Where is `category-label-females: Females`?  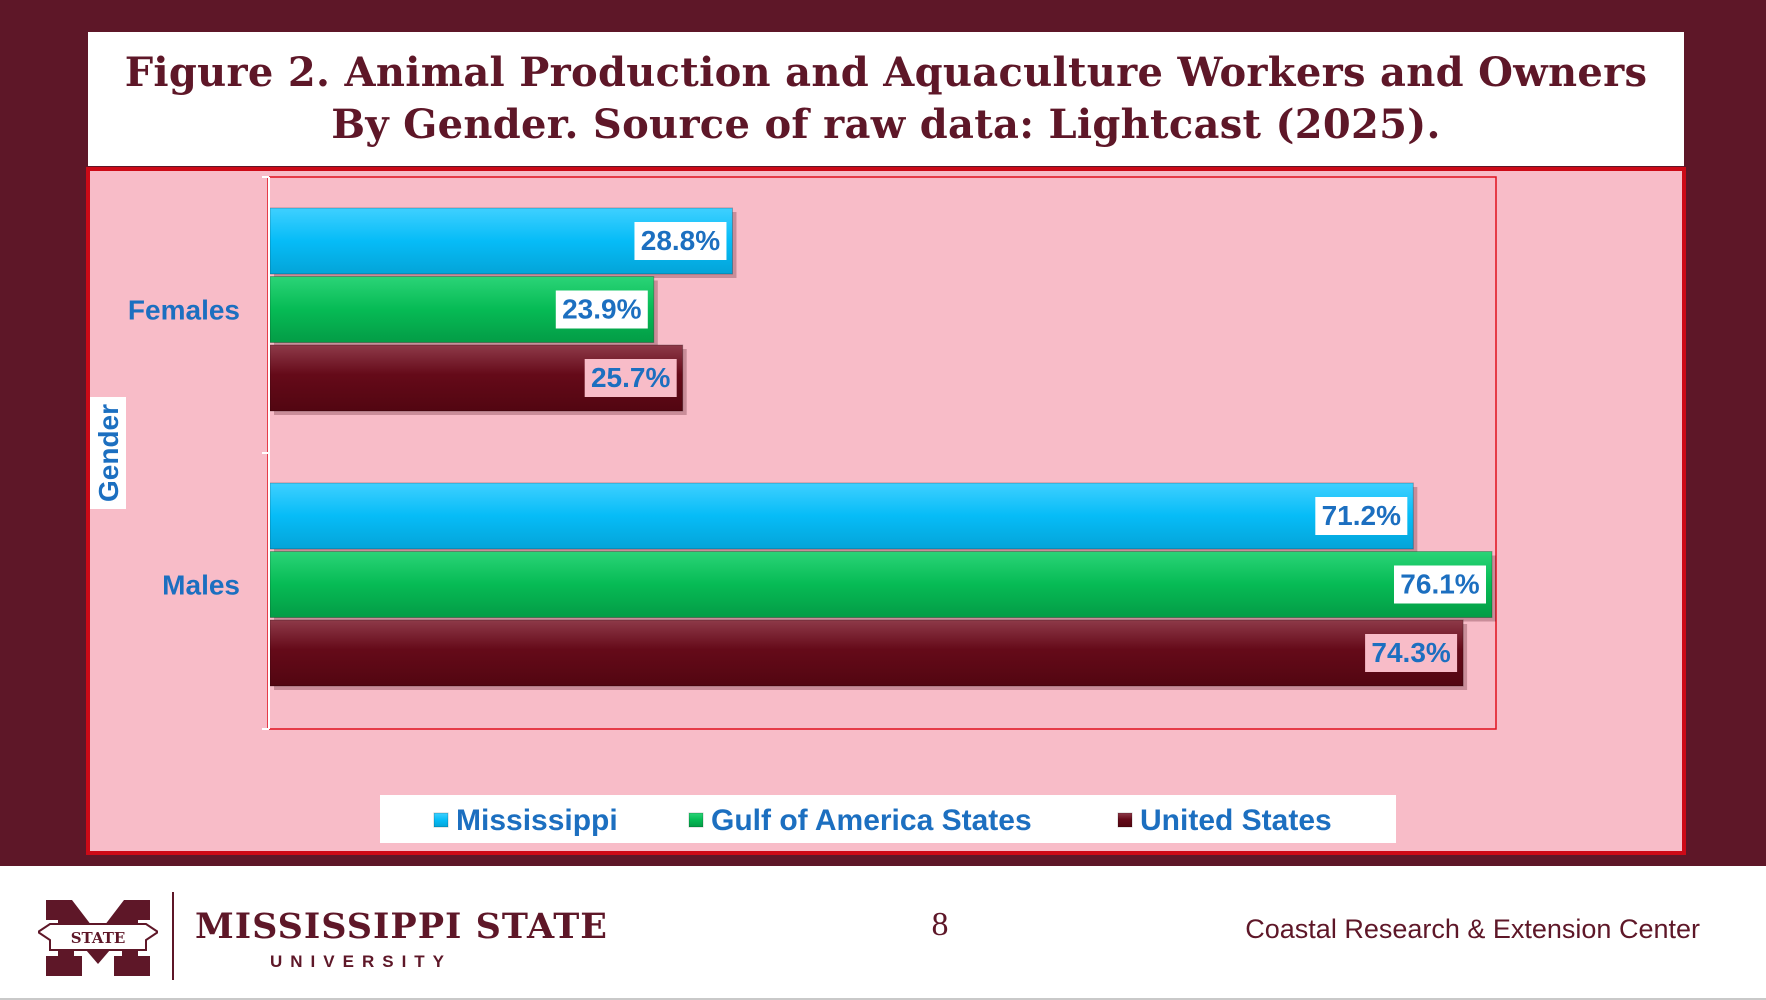
category-label-females: Females is located at coordinates (184, 310).